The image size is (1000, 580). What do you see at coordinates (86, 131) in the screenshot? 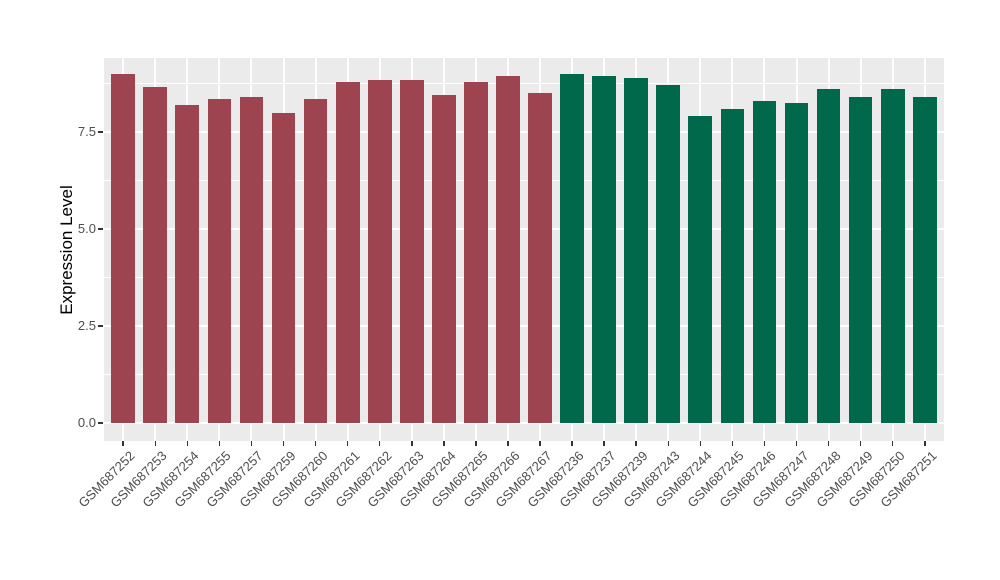
I see `y-tick-label: 7.5` at bounding box center [86, 131].